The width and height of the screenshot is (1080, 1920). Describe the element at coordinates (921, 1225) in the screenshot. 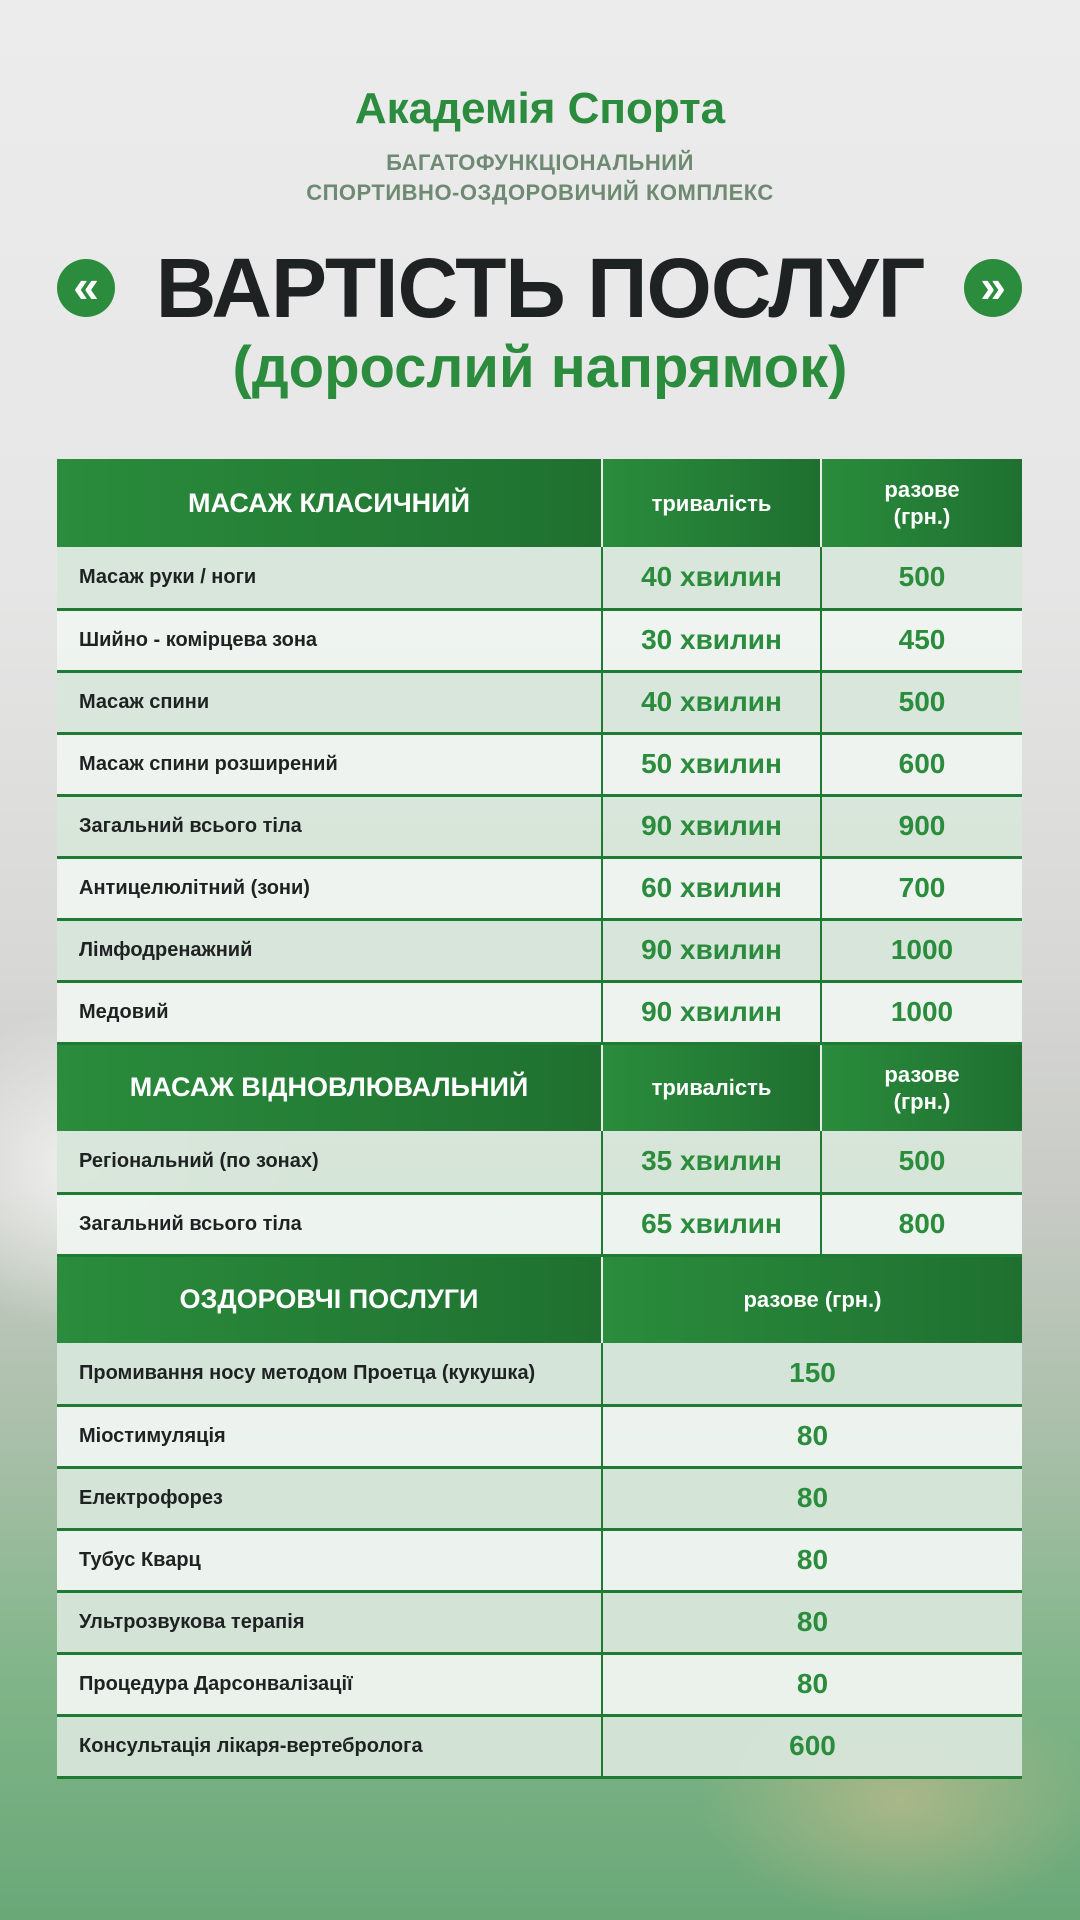

I see `service-price: 800` at that location.